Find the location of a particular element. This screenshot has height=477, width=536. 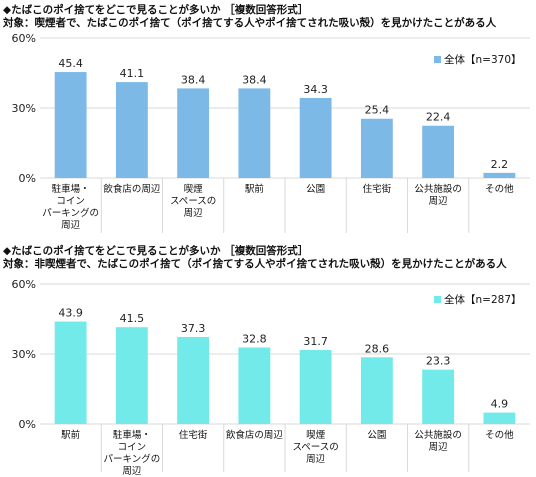

data-label: 25.4 is located at coordinates (377, 110).